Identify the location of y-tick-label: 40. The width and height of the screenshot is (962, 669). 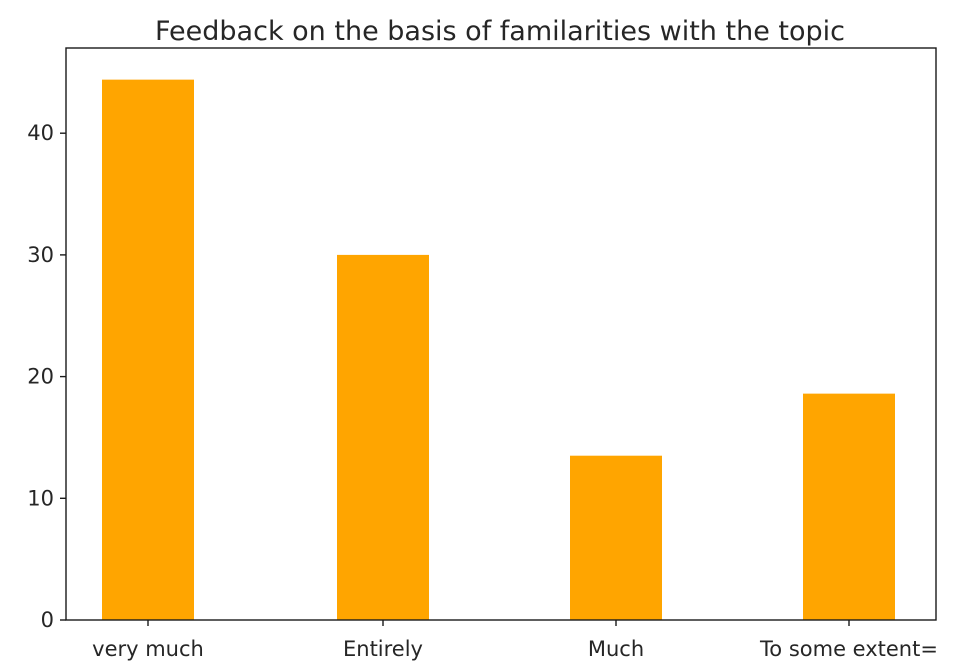
(40, 133).